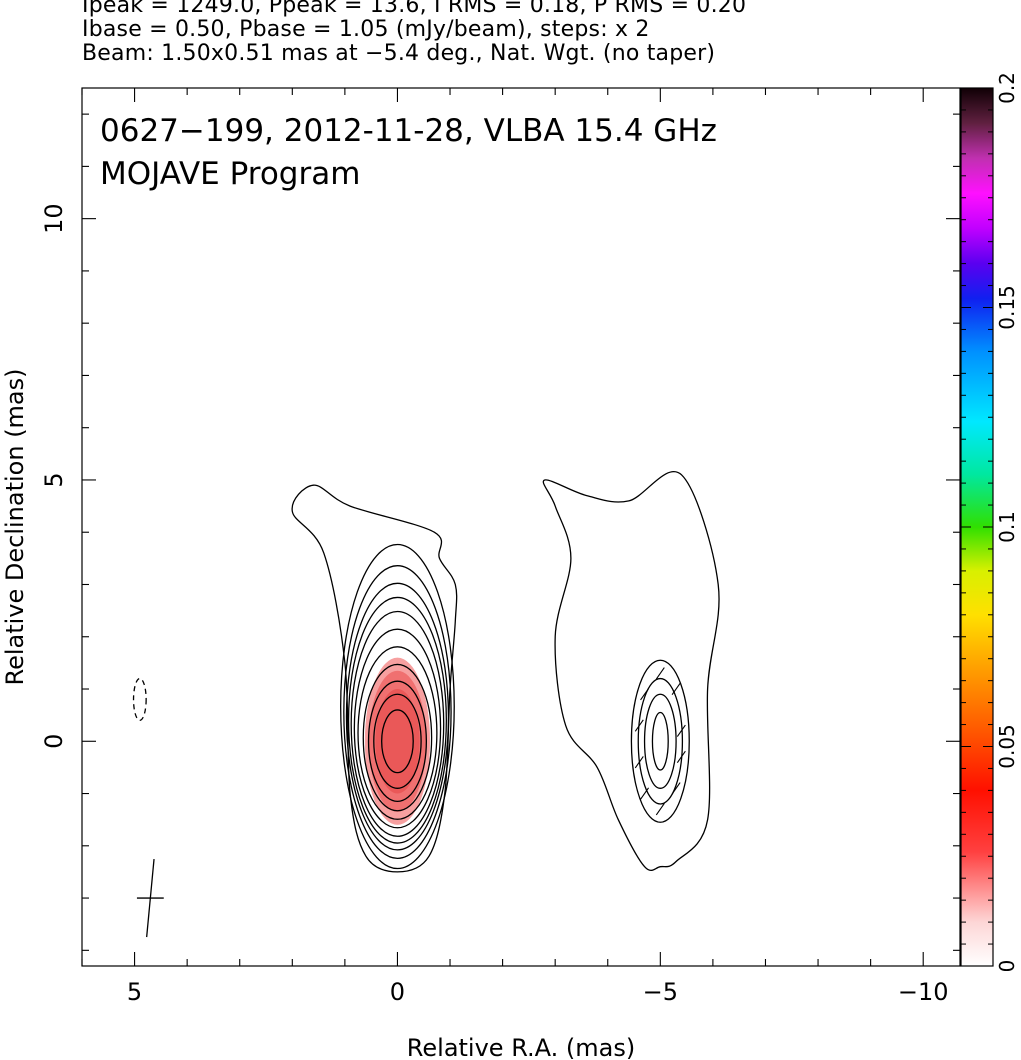  I want to click on x-tick-label: 5, so click(134, 992).